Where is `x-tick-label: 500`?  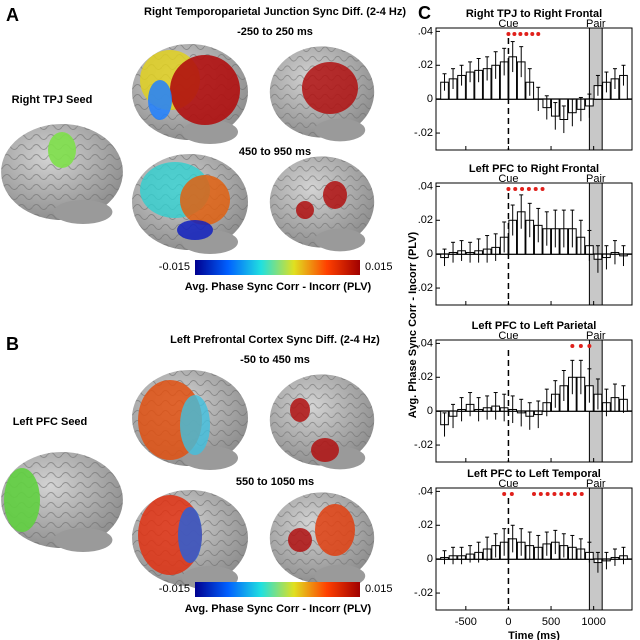
x-tick-label: 500 is located at coordinates (551, 622).